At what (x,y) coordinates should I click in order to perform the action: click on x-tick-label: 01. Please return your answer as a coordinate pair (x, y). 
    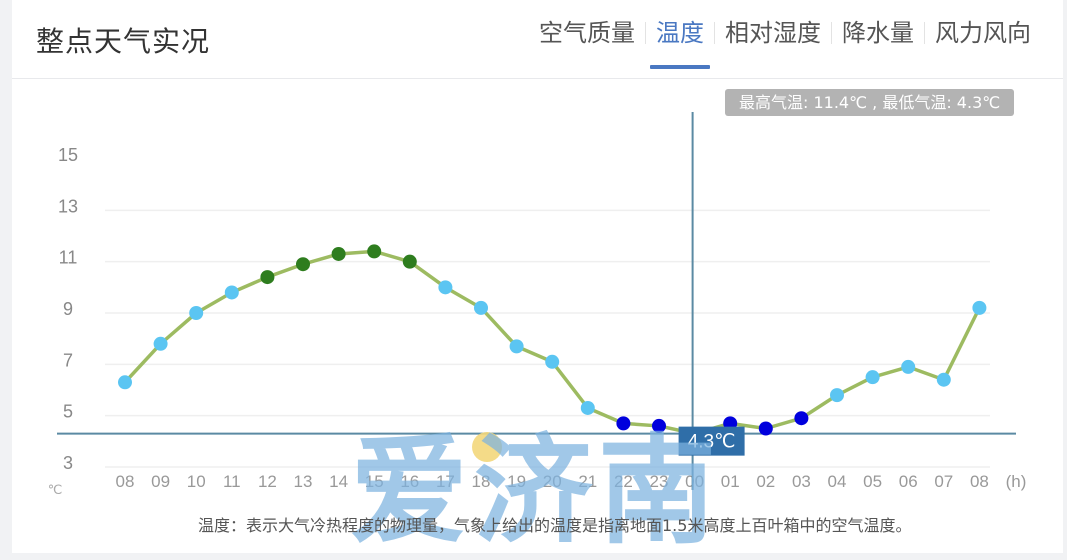
    Looking at the image, I should click on (730, 481).